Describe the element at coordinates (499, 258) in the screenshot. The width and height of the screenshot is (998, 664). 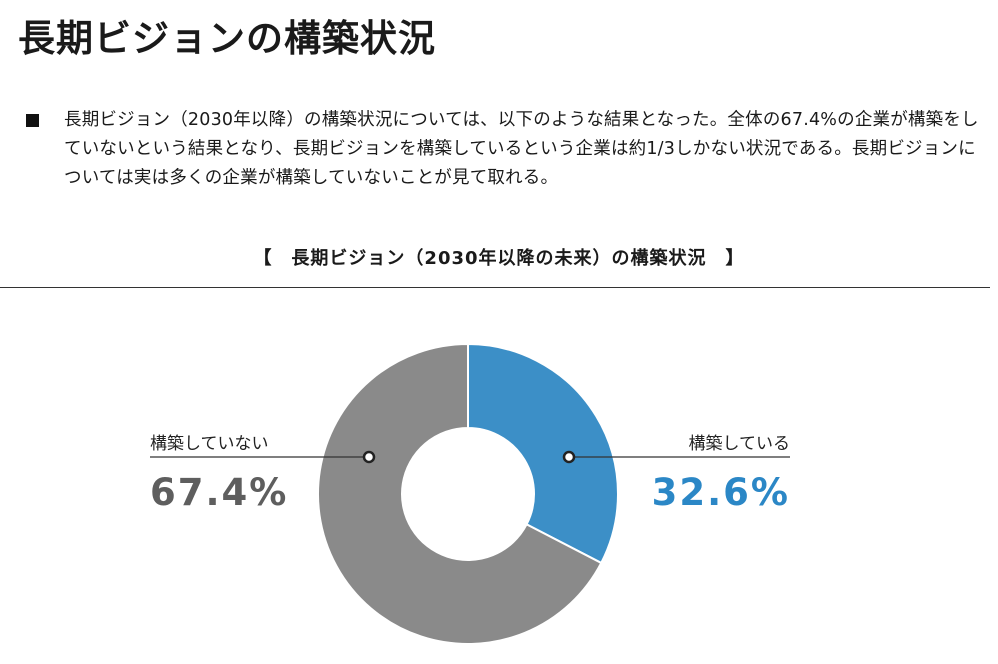
I see `chart-title: 【 長期ビジョン（2030年以降の未来）の構築状況 】` at that location.